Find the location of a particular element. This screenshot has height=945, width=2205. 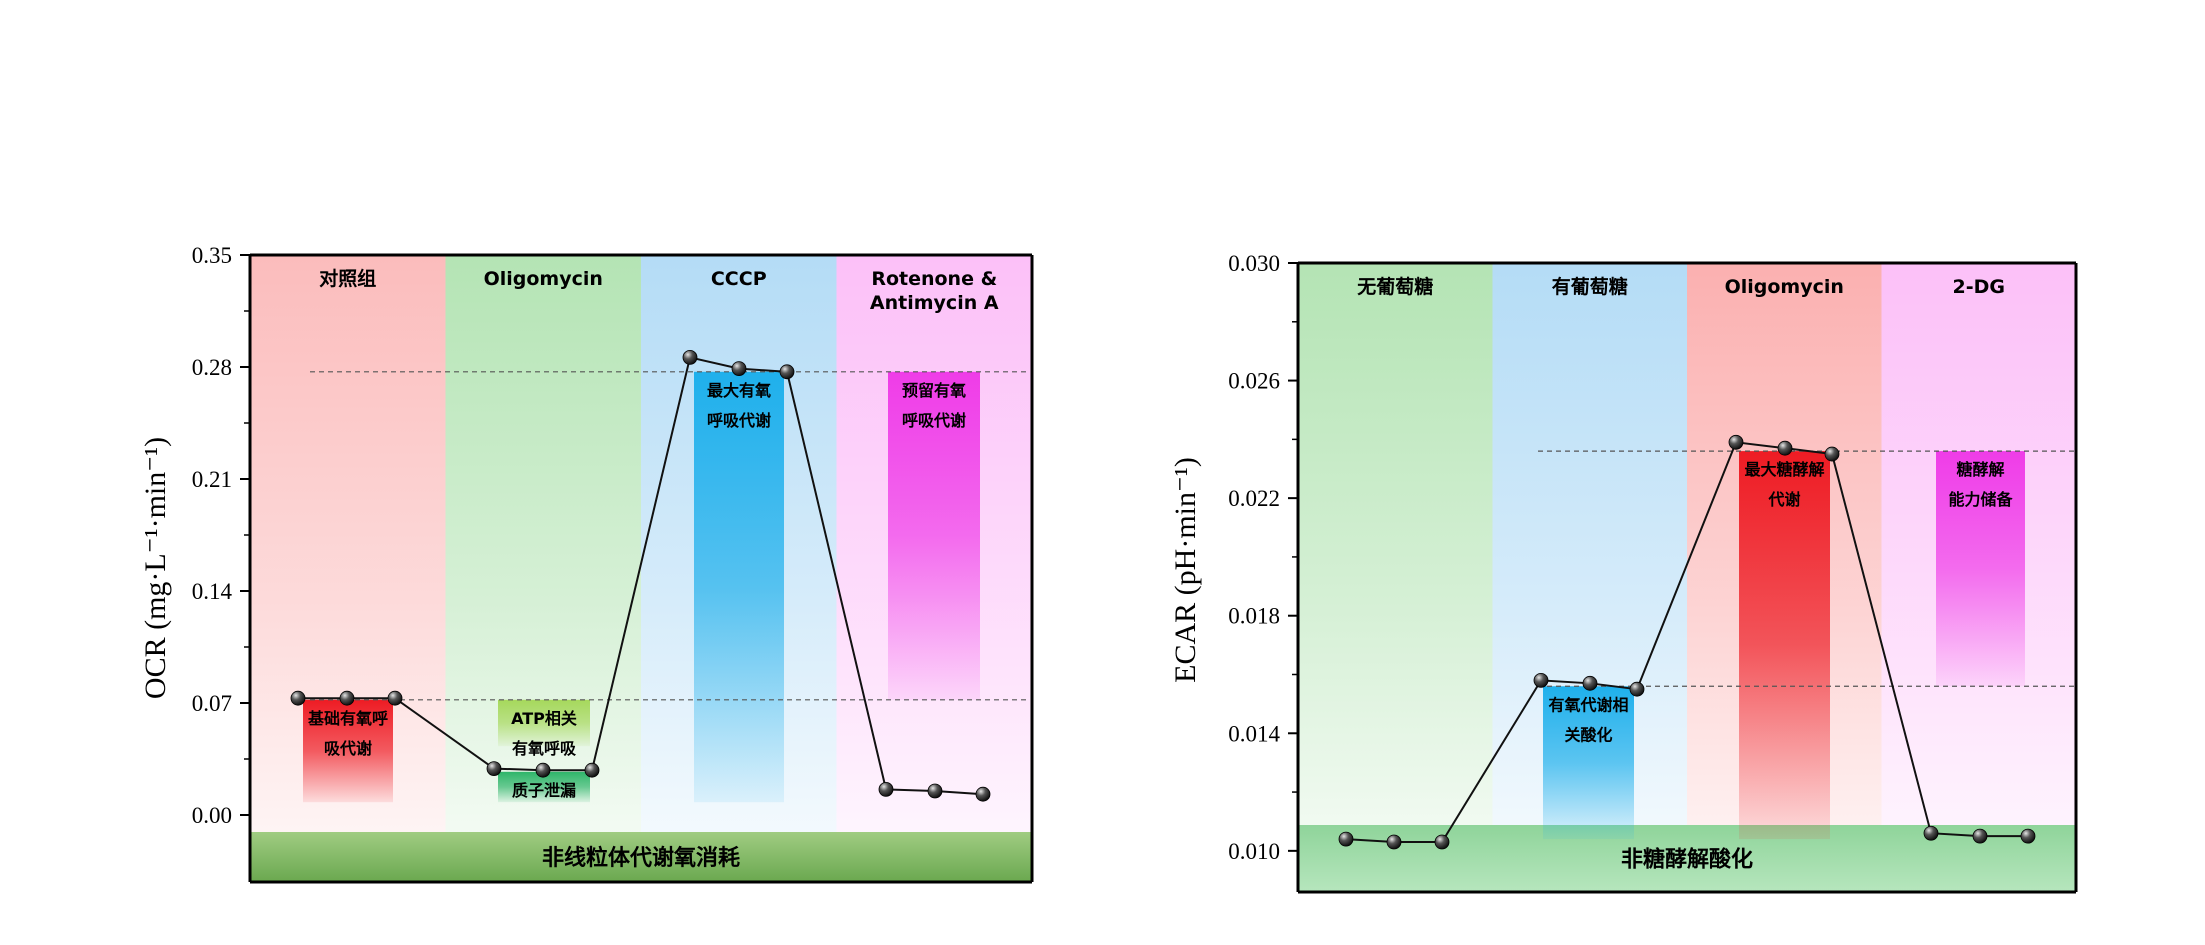

phase-label: 2-DG is located at coordinates (1979, 287).